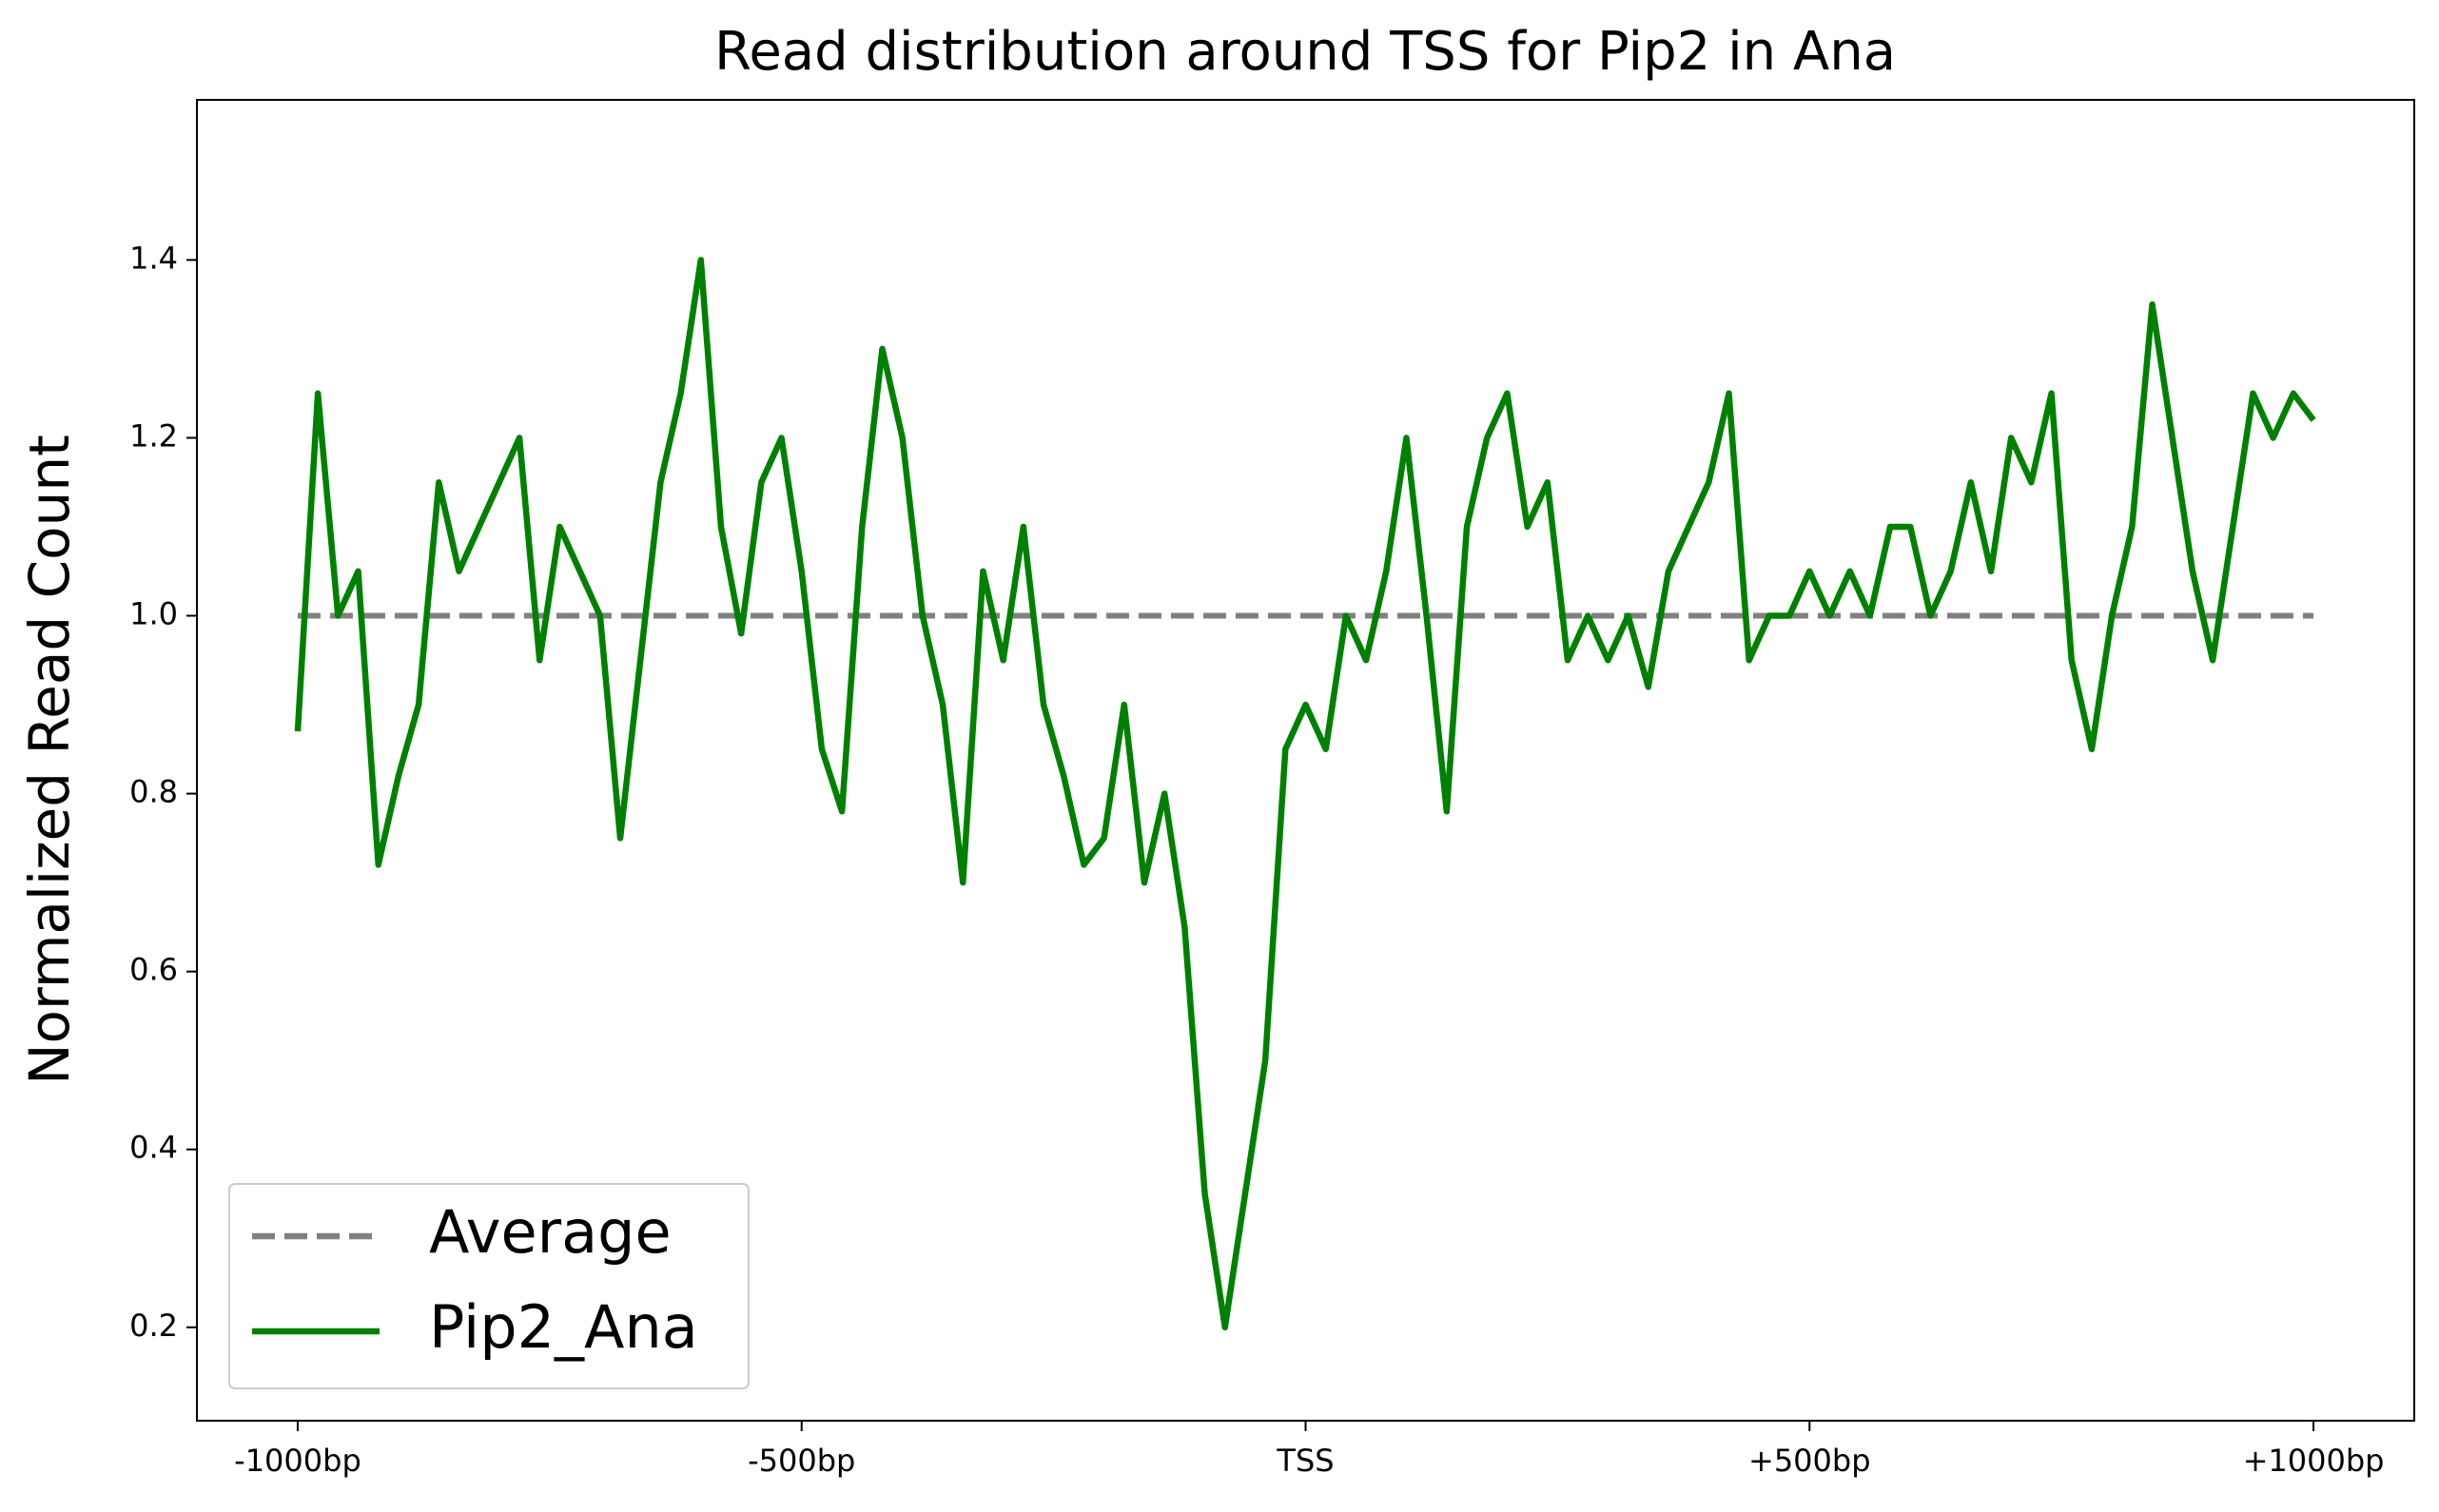  What do you see at coordinates (153, 1326) in the screenshot?
I see `y-tick-label: 0.2` at bounding box center [153, 1326].